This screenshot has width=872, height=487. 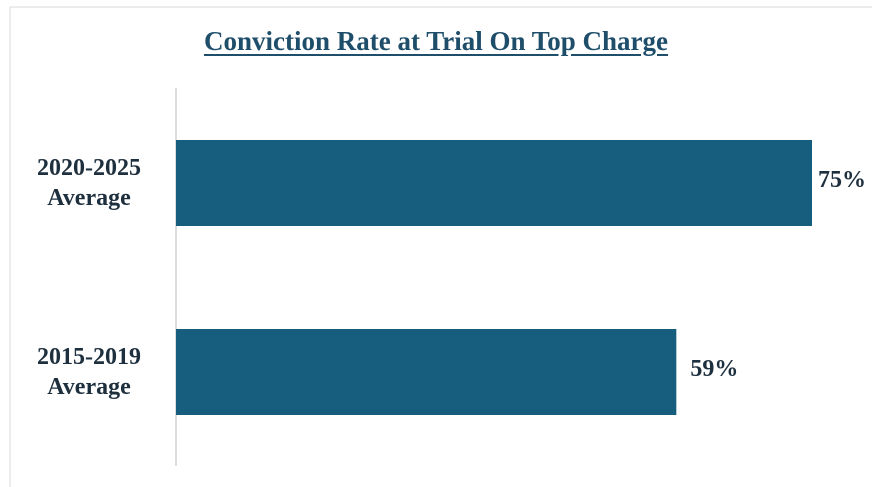 What do you see at coordinates (436, 41) in the screenshot?
I see `chart-title: Conviction Rate at Trial On Top Charge` at bounding box center [436, 41].